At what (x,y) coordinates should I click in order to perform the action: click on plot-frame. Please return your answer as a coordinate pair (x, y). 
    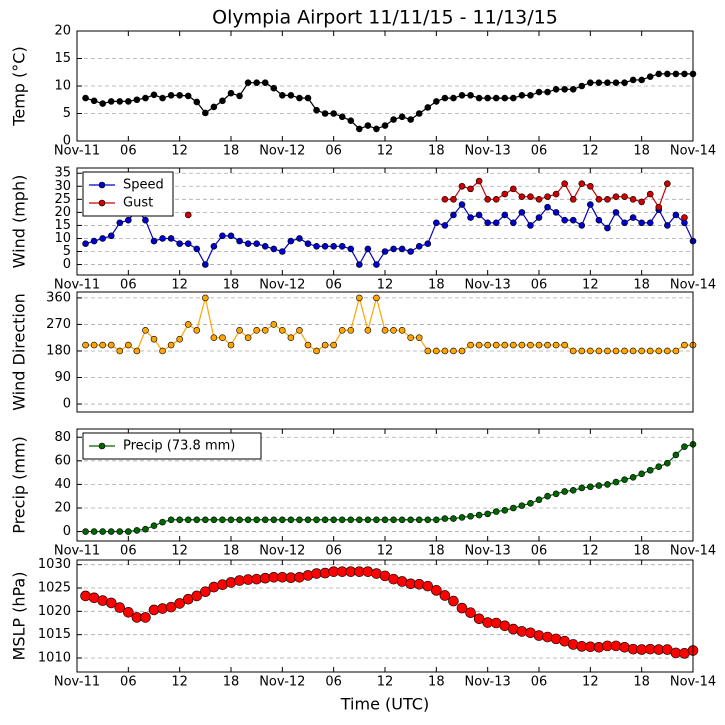
    Looking at the image, I should click on (385, 352).